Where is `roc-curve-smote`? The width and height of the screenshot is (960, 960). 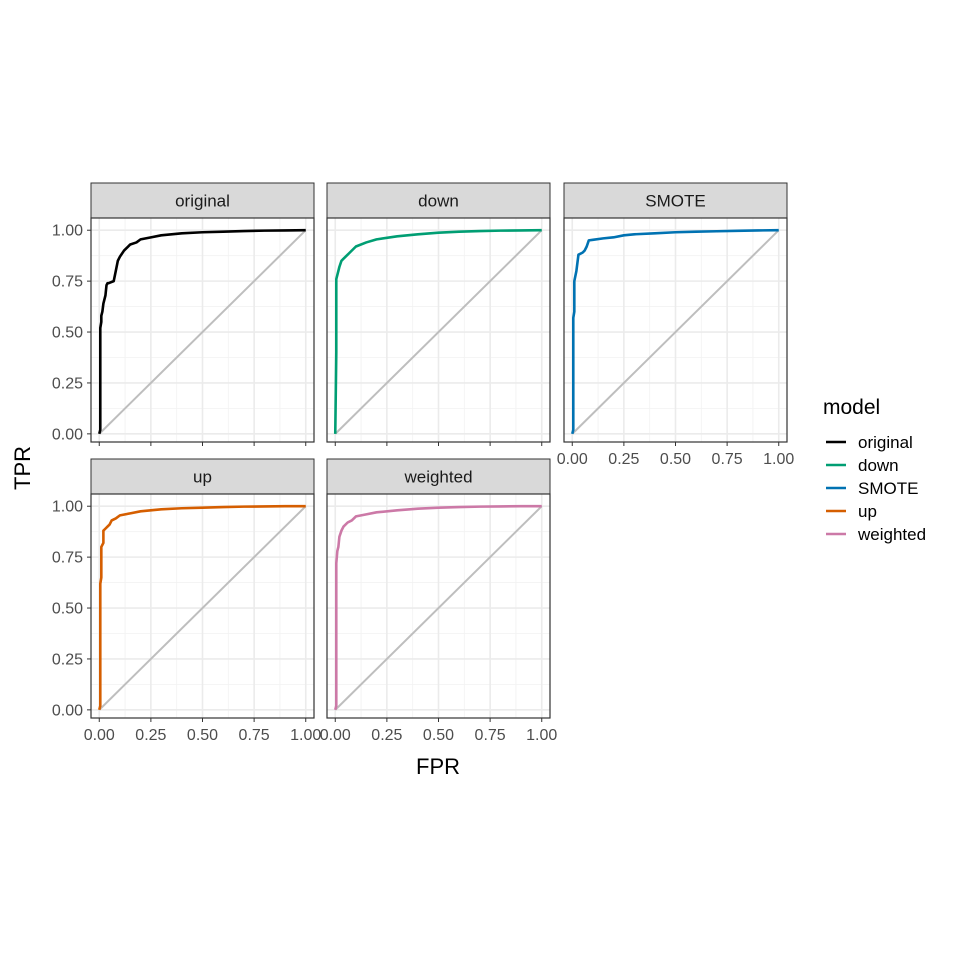
roc-curve-smote is located at coordinates (674, 331).